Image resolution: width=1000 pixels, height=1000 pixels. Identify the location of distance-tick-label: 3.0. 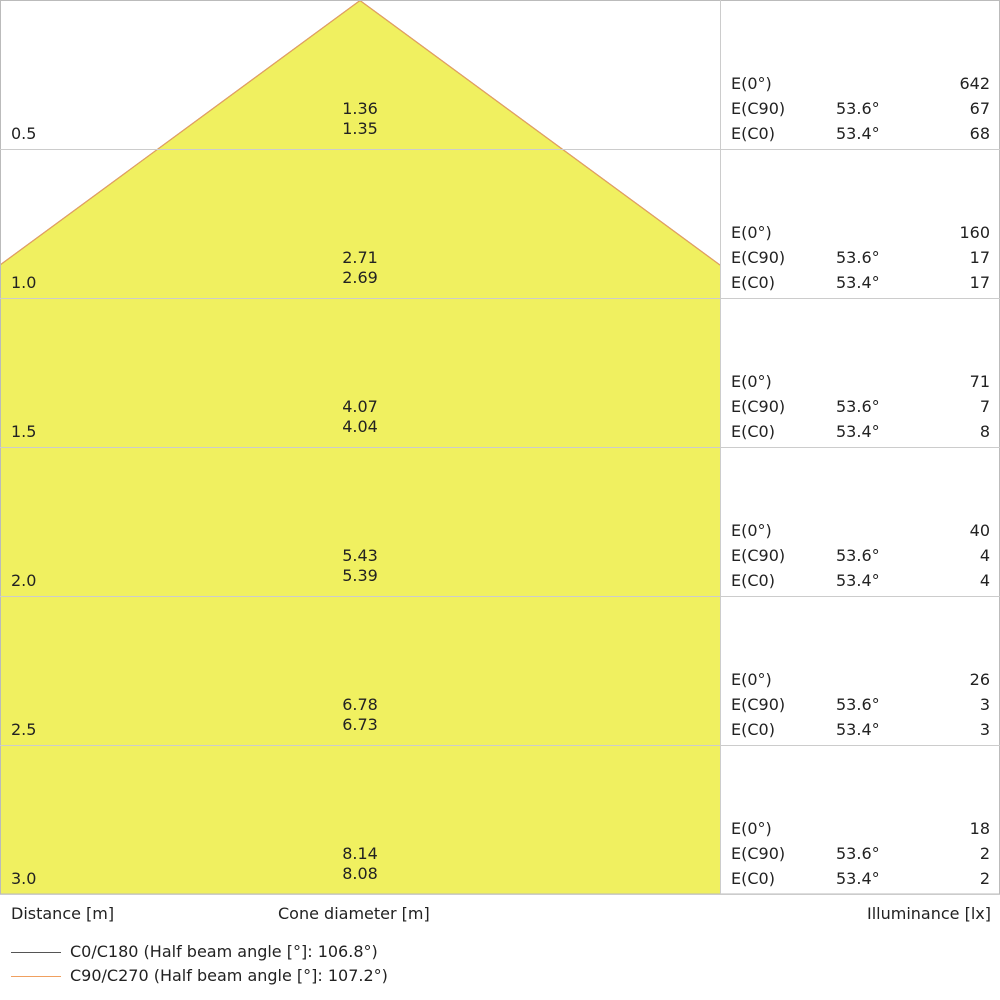
(23, 878).